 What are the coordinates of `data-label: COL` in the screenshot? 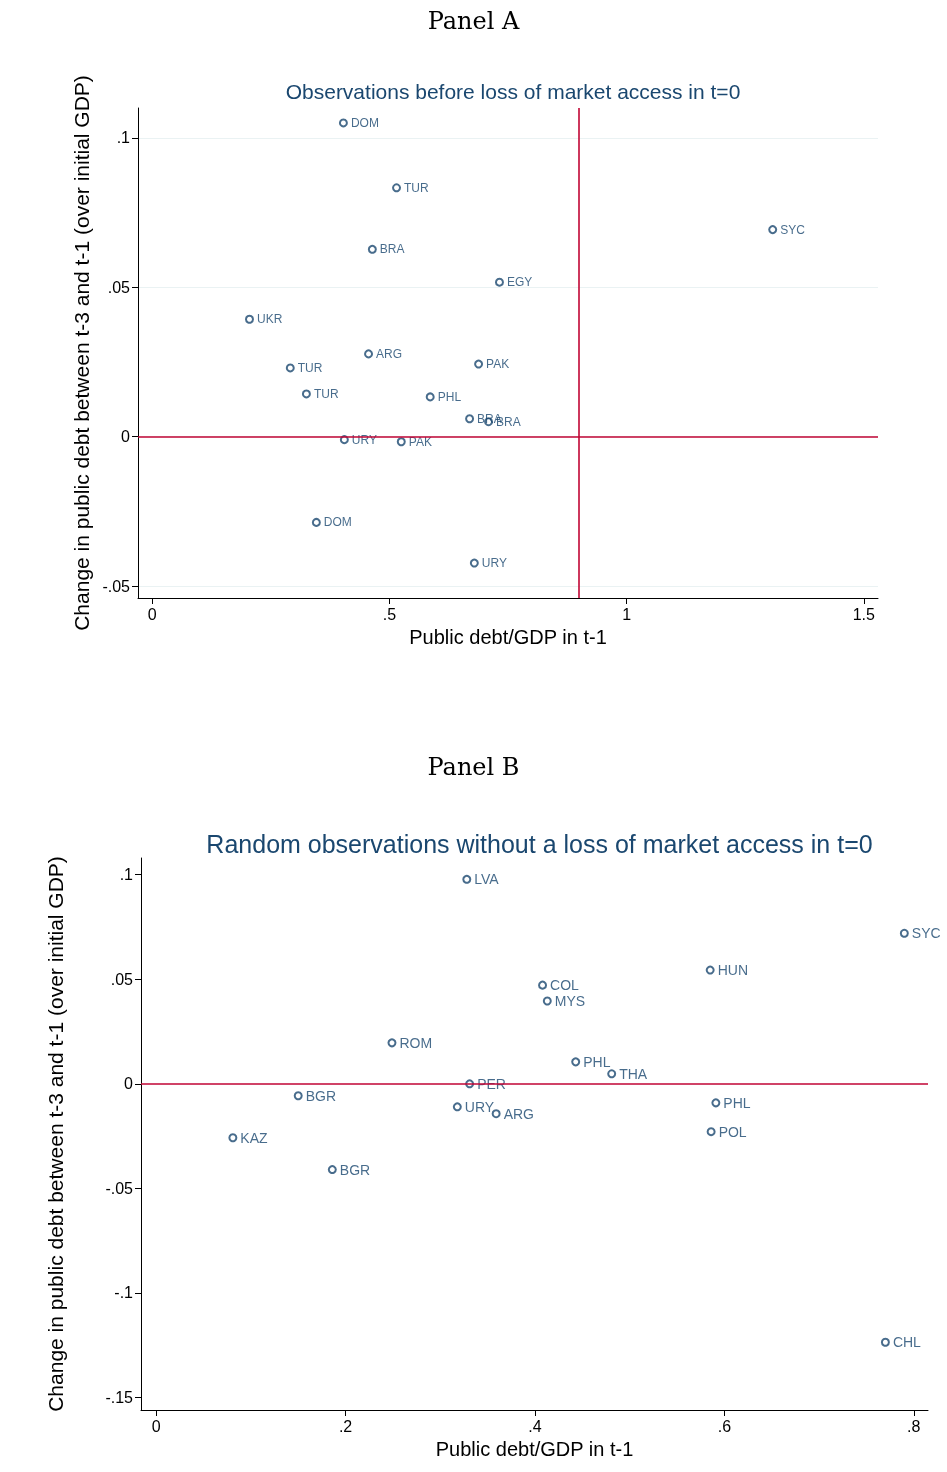 It's located at (565, 985).